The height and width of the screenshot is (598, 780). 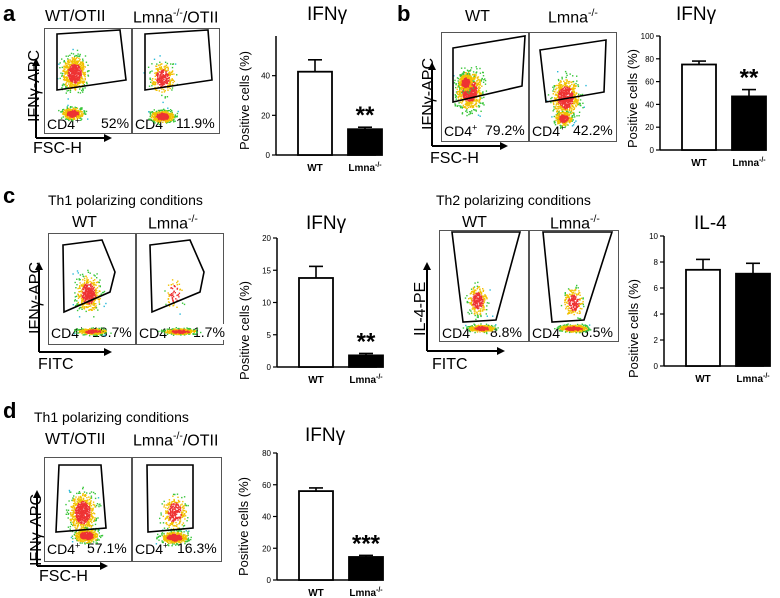 I want to click on bar-ytick-label-b-4: 80, so click(x=649, y=59).